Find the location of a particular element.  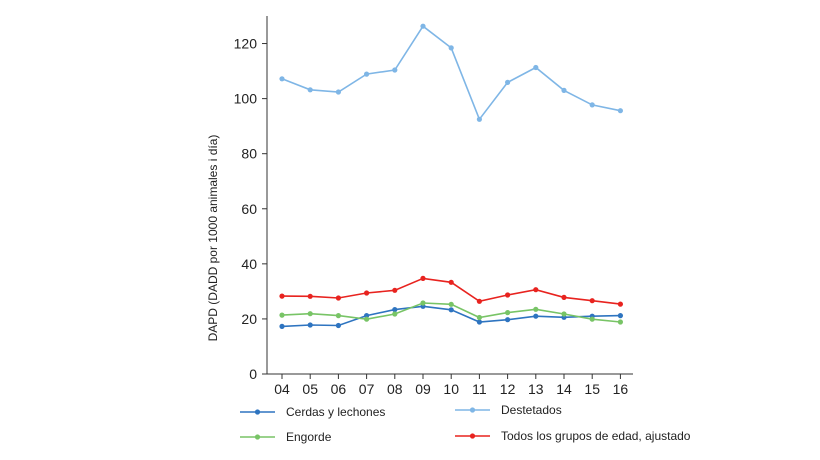

y-tick-label: 60 is located at coordinates (249, 209).